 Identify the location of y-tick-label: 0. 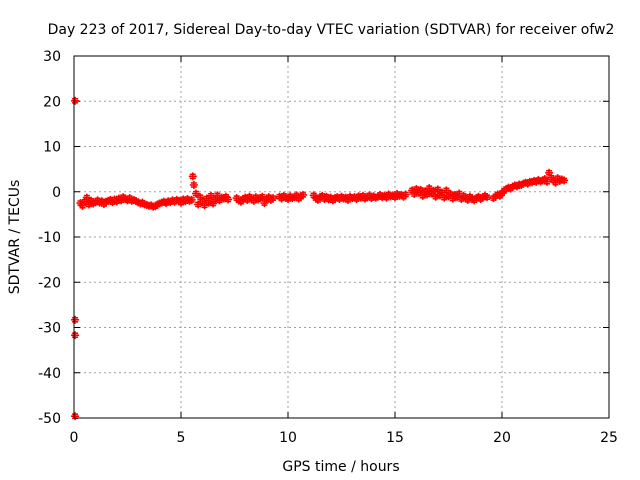
(56, 193).